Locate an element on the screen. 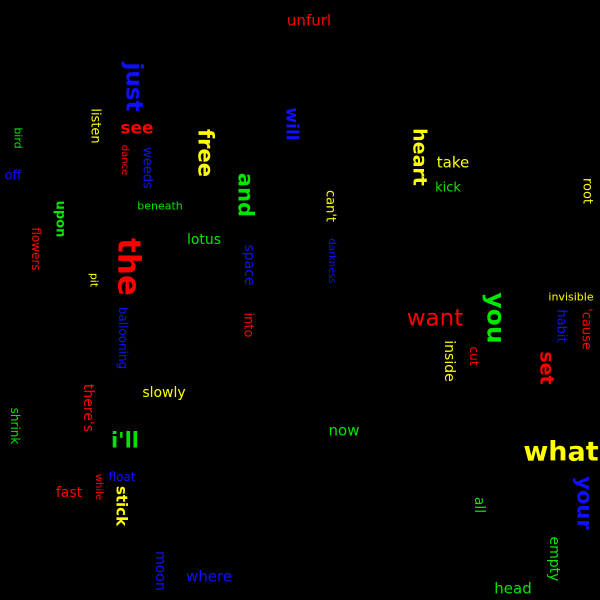 This screenshot has width=600, height=600. word-moon: moon is located at coordinates (160, 571).